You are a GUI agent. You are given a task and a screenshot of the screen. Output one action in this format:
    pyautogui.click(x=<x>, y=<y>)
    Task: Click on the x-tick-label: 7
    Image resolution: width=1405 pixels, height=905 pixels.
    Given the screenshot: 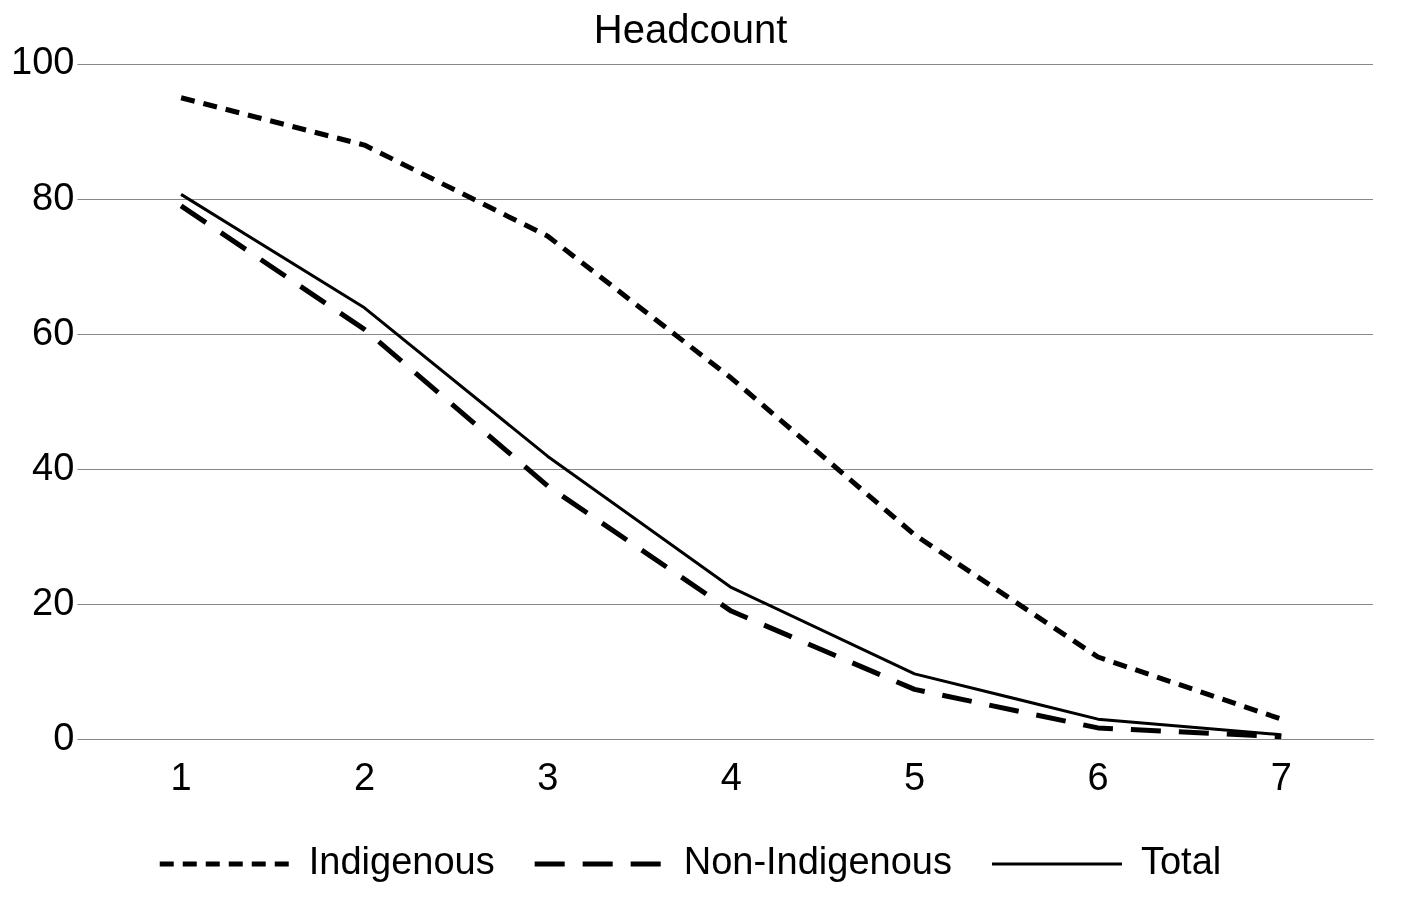 What is the action you would take?
    pyautogui.click(x=1281, y=776)
    